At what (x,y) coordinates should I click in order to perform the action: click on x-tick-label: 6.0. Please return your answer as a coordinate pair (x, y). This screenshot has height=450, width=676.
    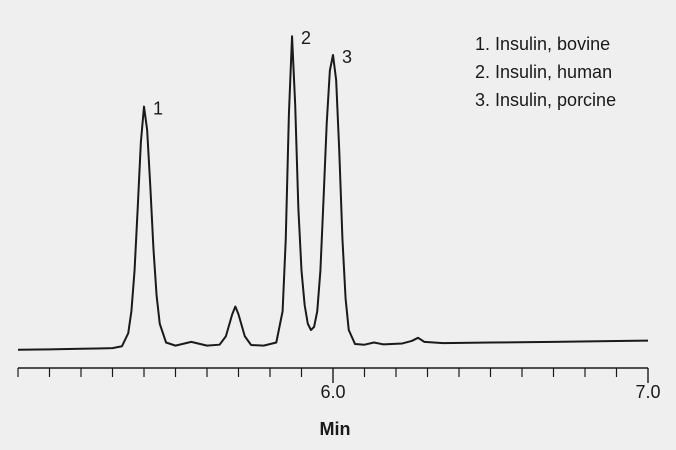
    Looking at the image, I should click on (332, 392).